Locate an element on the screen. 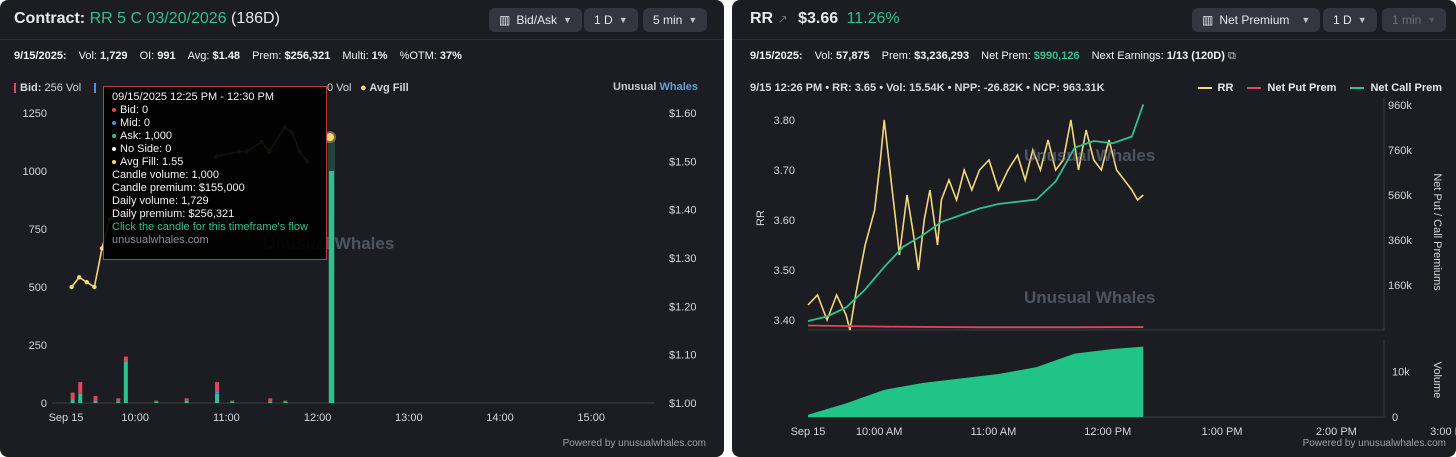 The height and width of the screenshot is (457, 1456). bid-swatch is located at coordinates (15, 88).